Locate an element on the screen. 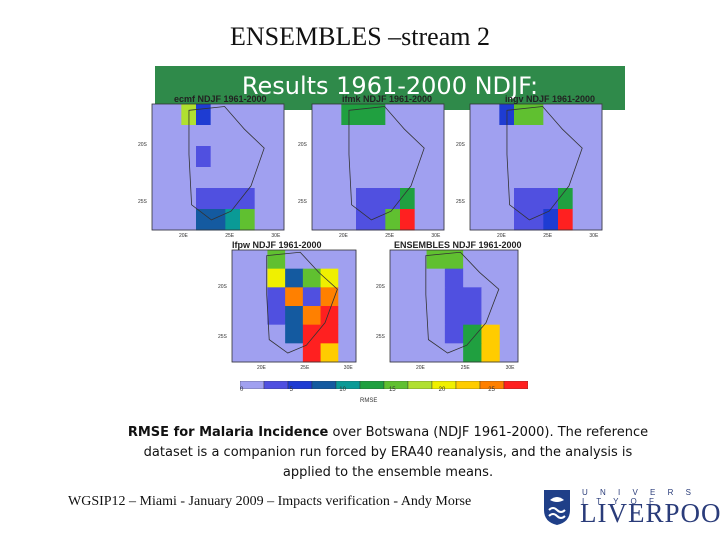 This screenshot has height=540, width=720. colorbar: RMSE 0 5 10 15 20 25 is located at coordinates (384, 390).